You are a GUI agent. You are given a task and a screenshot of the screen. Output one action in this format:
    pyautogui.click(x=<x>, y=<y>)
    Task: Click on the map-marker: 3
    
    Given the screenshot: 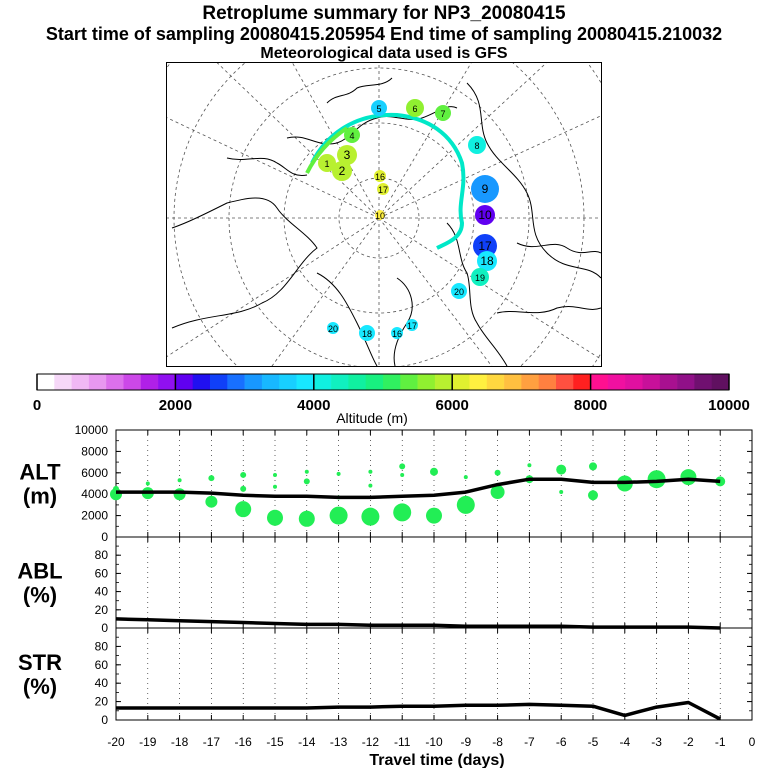 What is the action you would take?
    pyautogui.click(x=347, y=155)
    